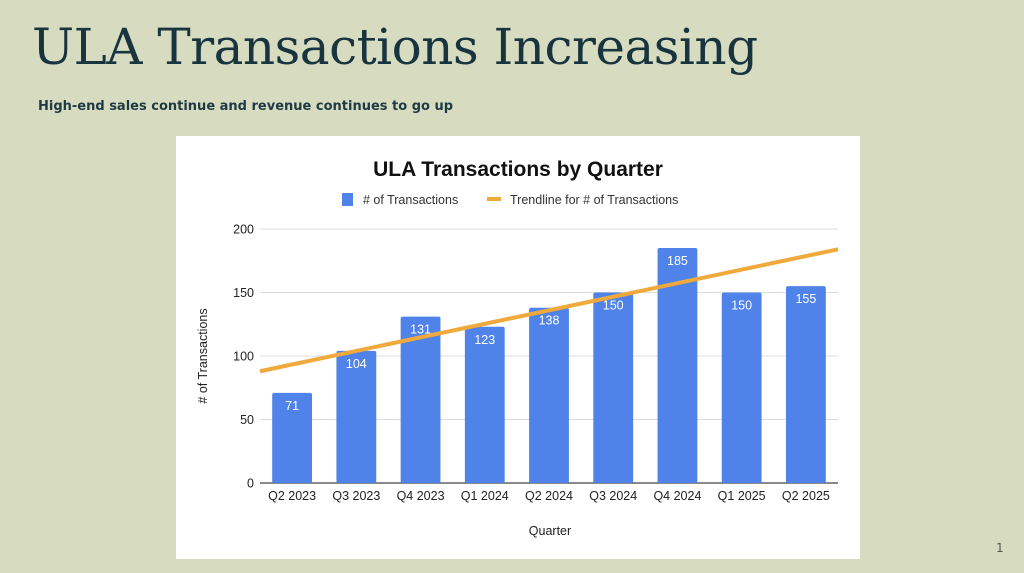 This screenshot has height=573, width=1024. Describe the element at coordinates (484, 340) in the screenshot. I see `data-label: 123` at that location.